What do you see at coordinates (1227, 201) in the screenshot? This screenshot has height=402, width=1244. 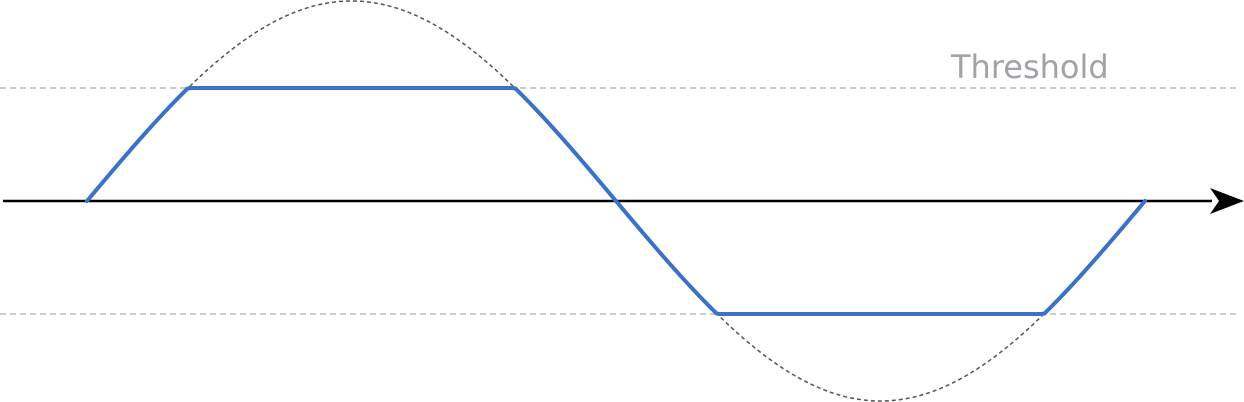 I see `axis-arrowhead` at bounding box center [1227, 201].